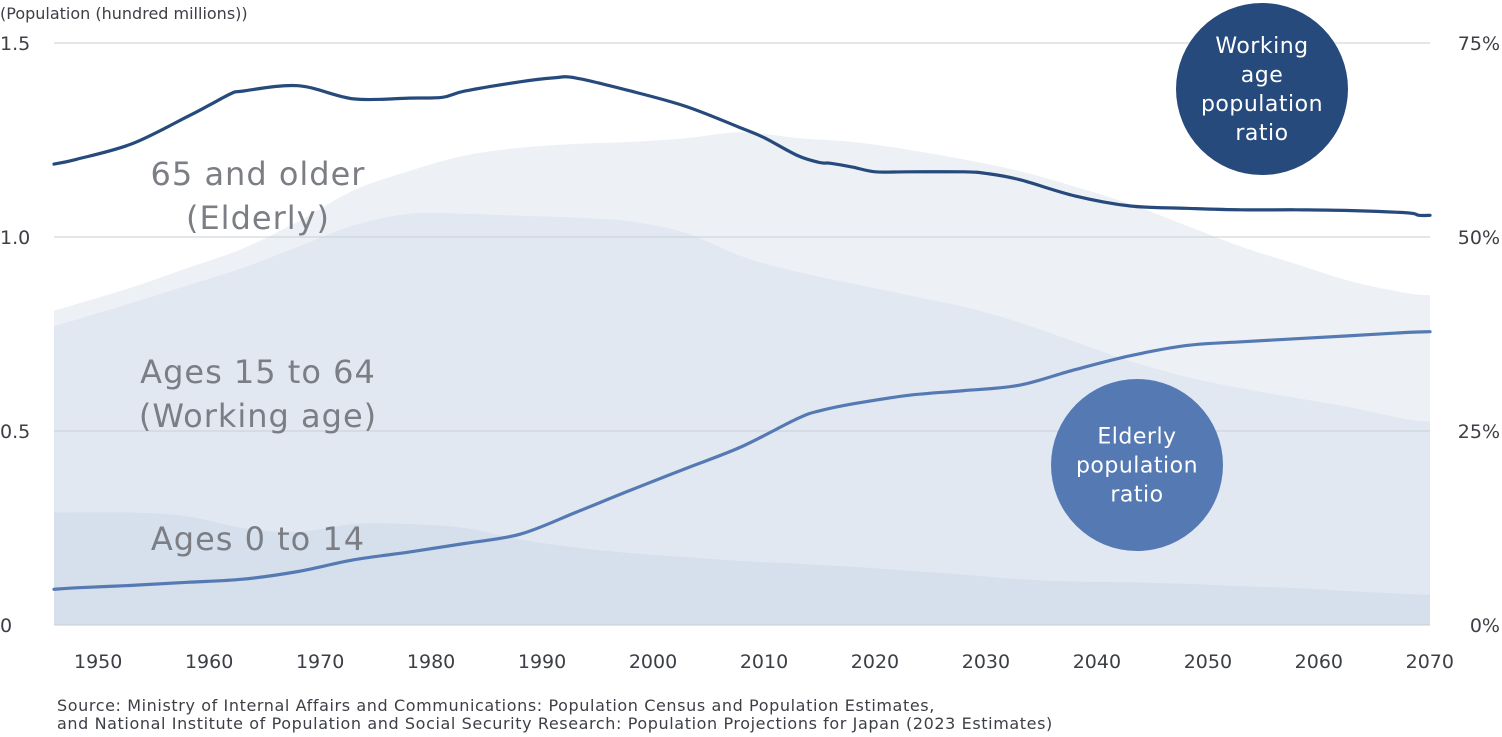  Describe the element at coordinates (542, 662) in the screenshot. I see `x-tick-label: 1990` at that location.